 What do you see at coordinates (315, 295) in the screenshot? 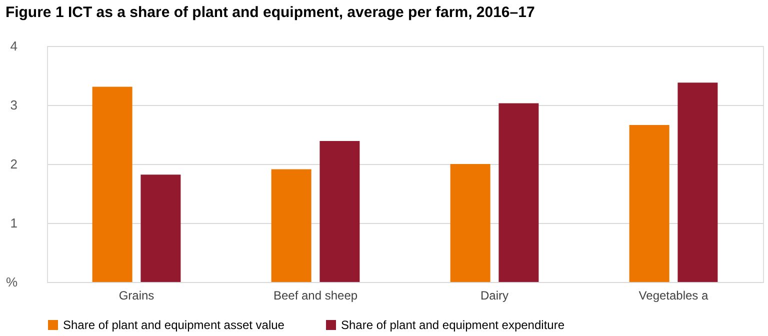
I see `x-tick-label: Beef and sheep` at bounding box center [315, 295].